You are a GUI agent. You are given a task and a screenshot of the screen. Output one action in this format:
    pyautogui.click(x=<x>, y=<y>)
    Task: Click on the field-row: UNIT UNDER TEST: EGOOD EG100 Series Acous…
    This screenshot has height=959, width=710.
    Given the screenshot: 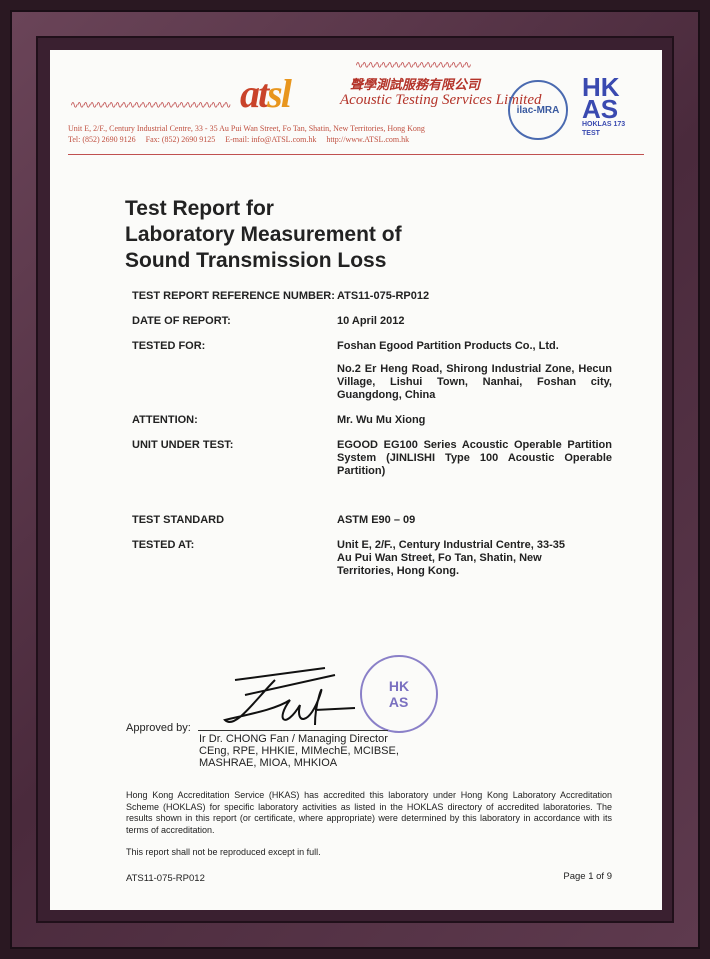 What is the action you would take?
    pyautogui.click(x=372, y=458)
    